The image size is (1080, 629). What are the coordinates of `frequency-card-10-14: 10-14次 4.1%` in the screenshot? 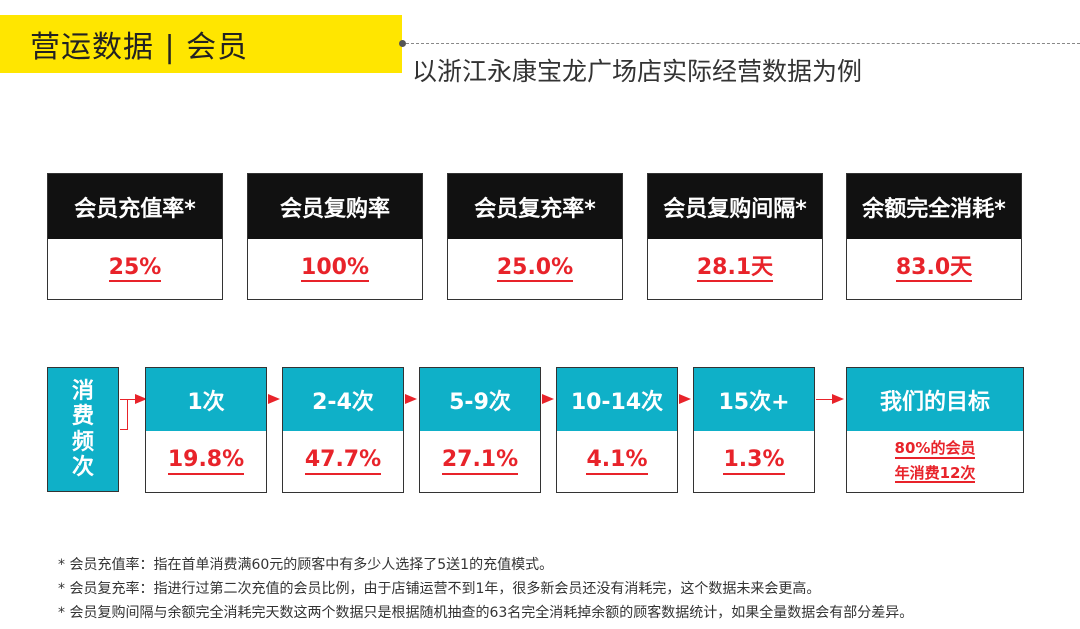 It's located at (617, 430).